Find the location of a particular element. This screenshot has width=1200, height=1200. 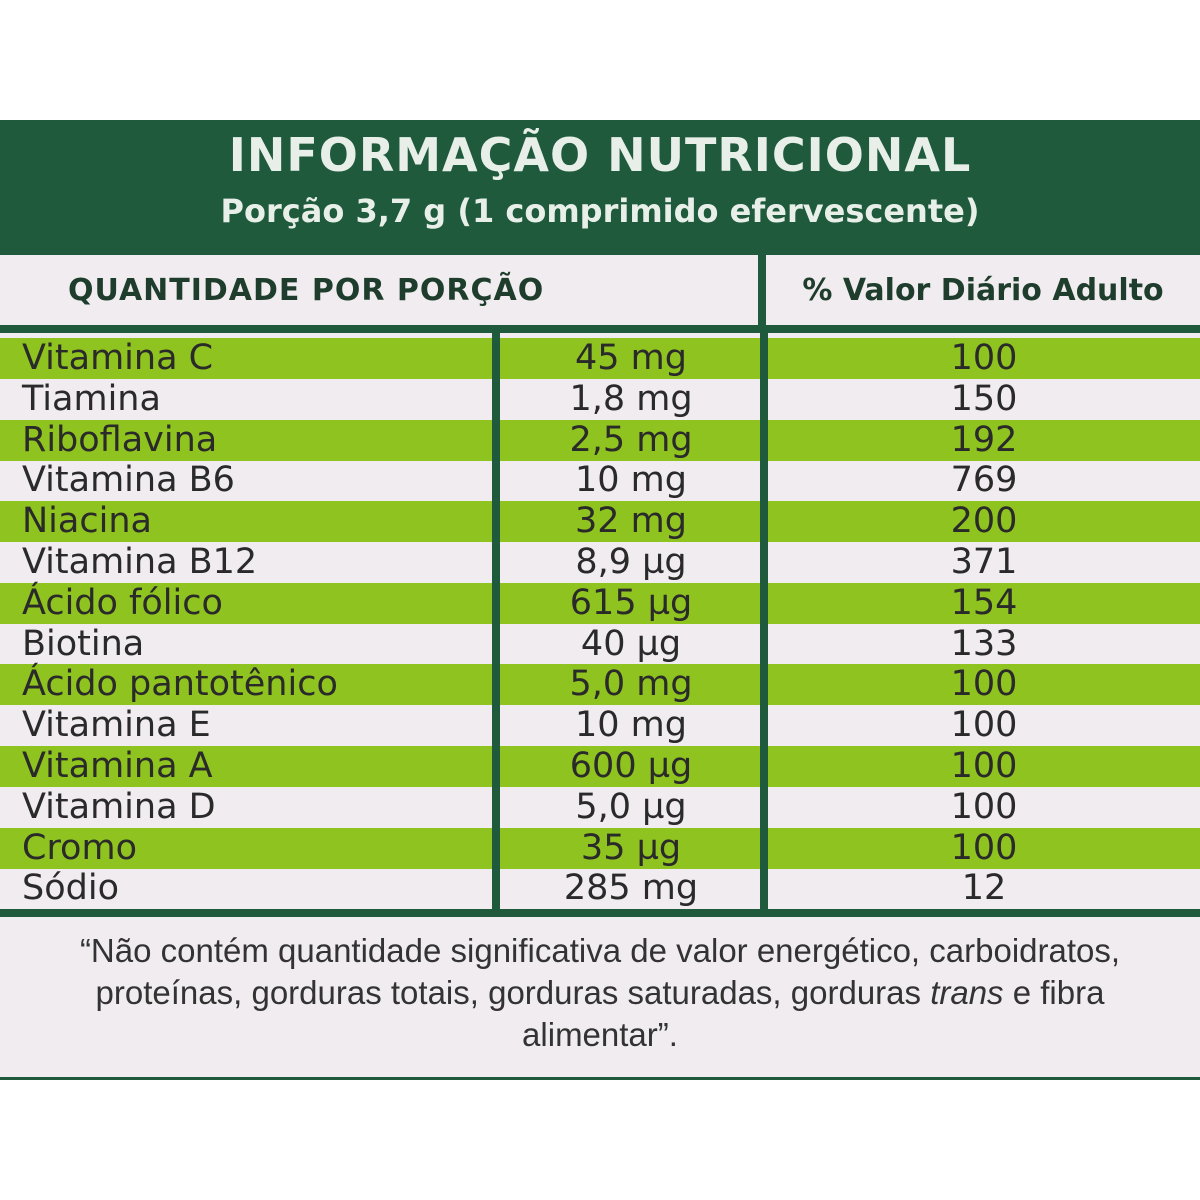

table-row: Tiamina 1,8 mg 150 is located at coordinates (600, 399).